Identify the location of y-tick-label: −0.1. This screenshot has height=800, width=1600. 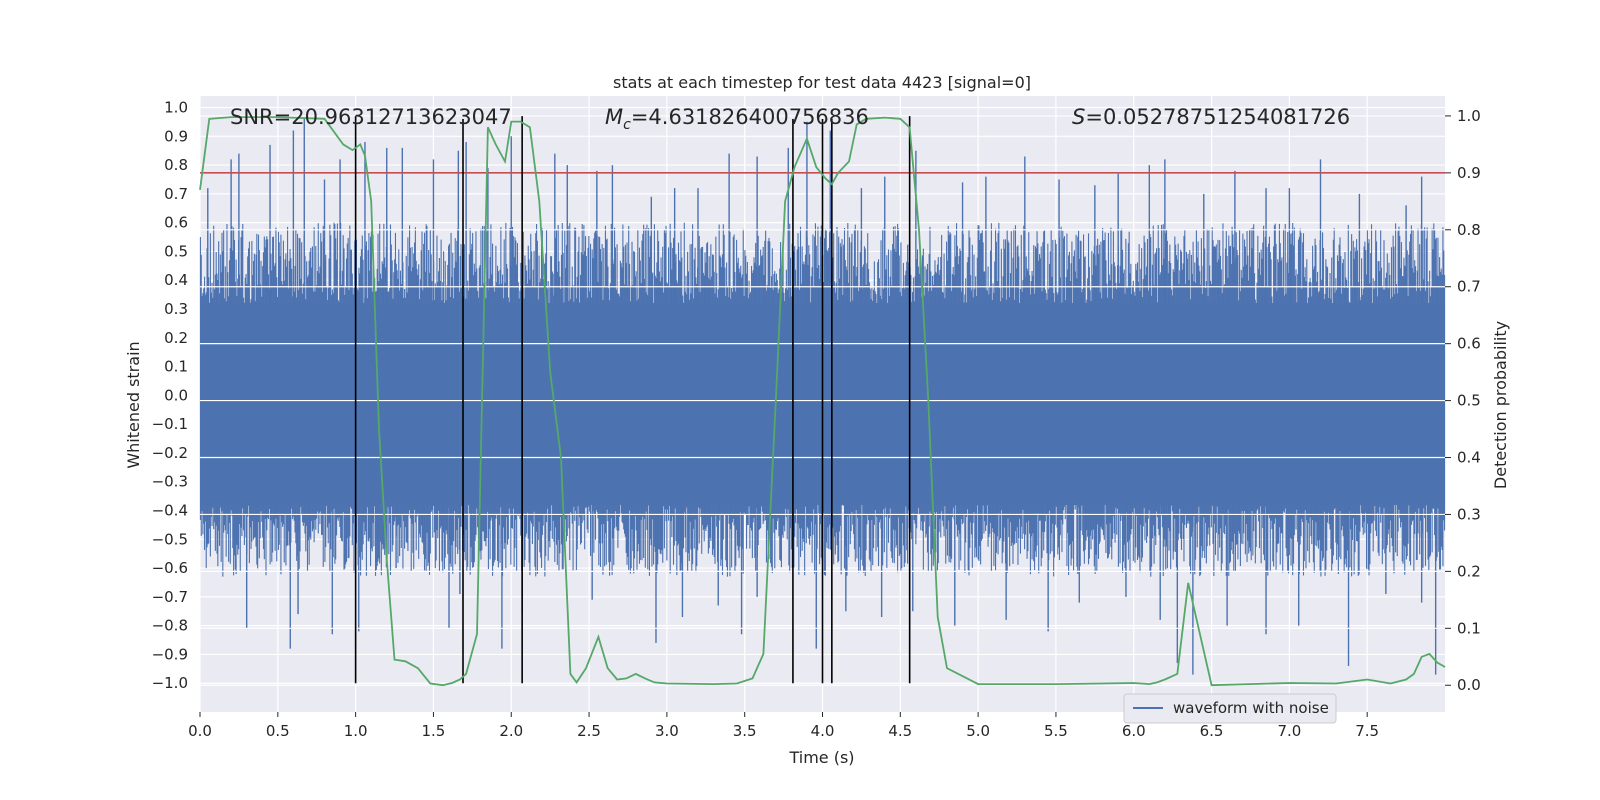
(170, 424).